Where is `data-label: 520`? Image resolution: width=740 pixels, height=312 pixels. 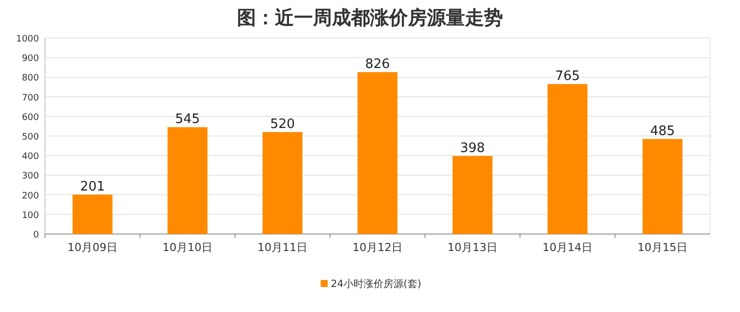 data-label: 520 is located at coordinates (282, 124).